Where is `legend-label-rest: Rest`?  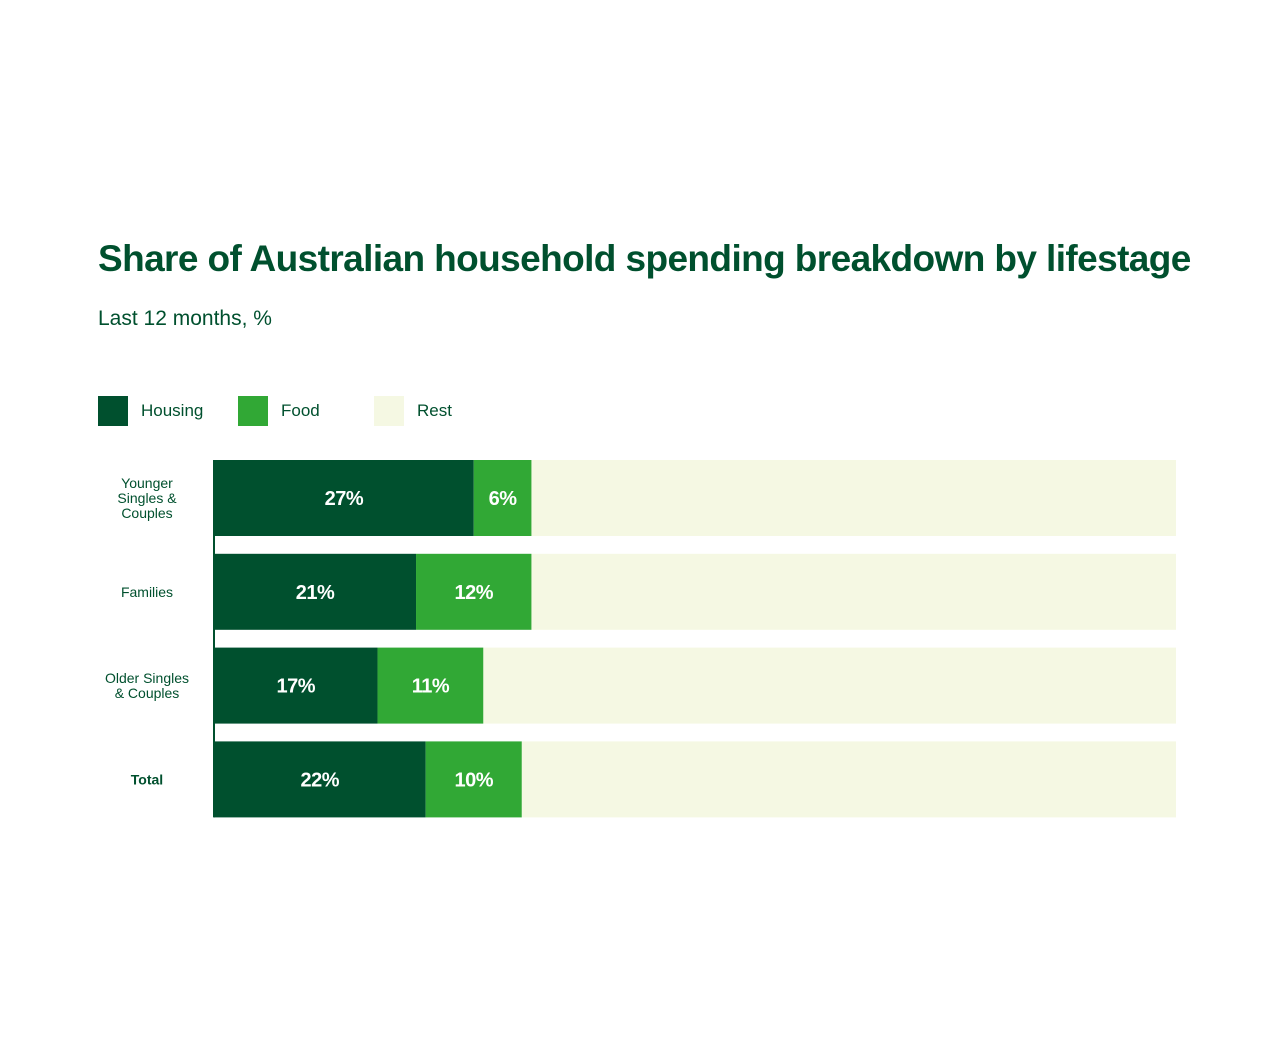 legend-label-rest: Rest is located at coordinates (434, 410).